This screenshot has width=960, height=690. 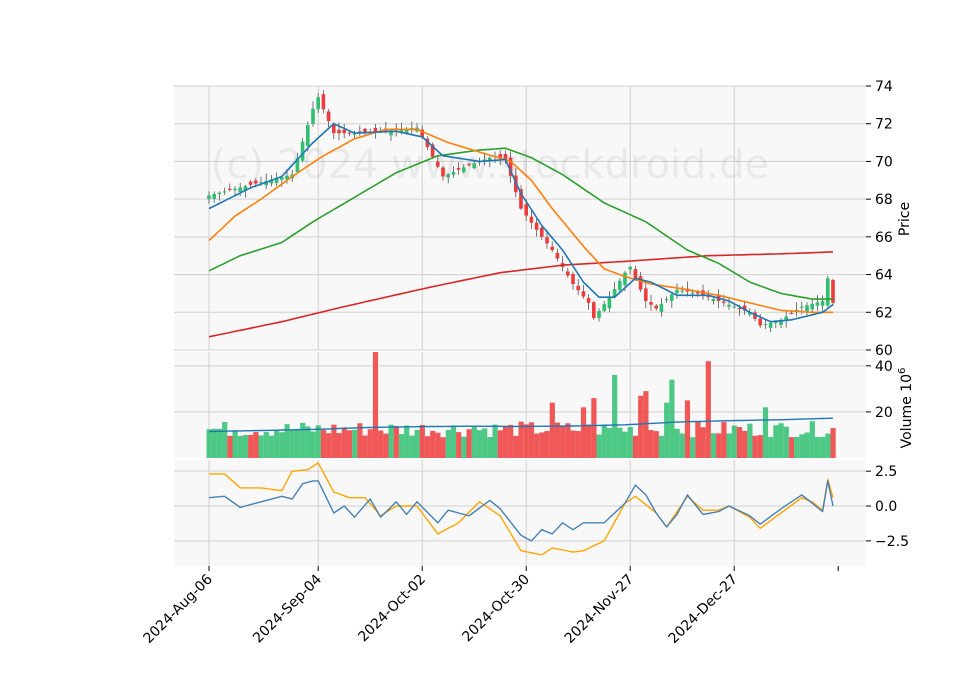 I want to click on x-tick-label: 2024-Nov-27, so click(x=599, y=609).